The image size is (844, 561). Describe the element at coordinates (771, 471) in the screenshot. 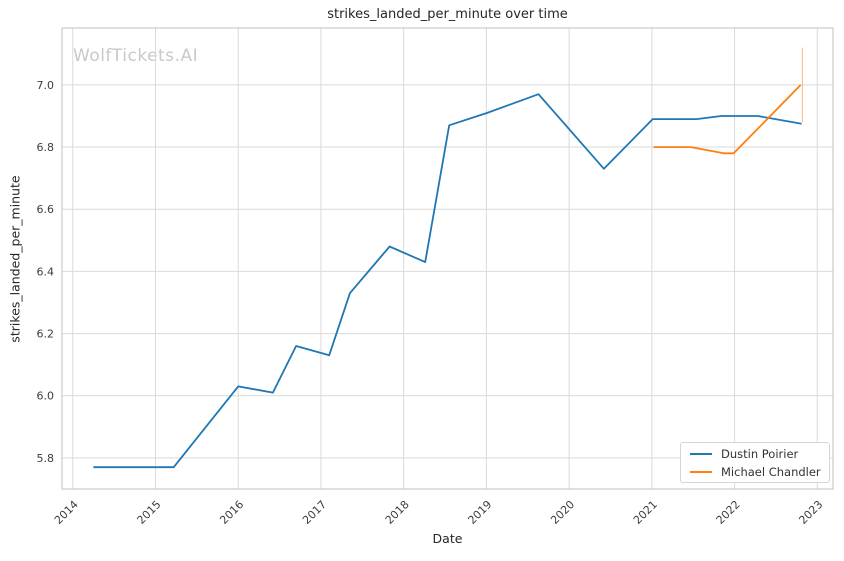

I see `legend-label-michael-chandler: Michael Chandler` at that location.